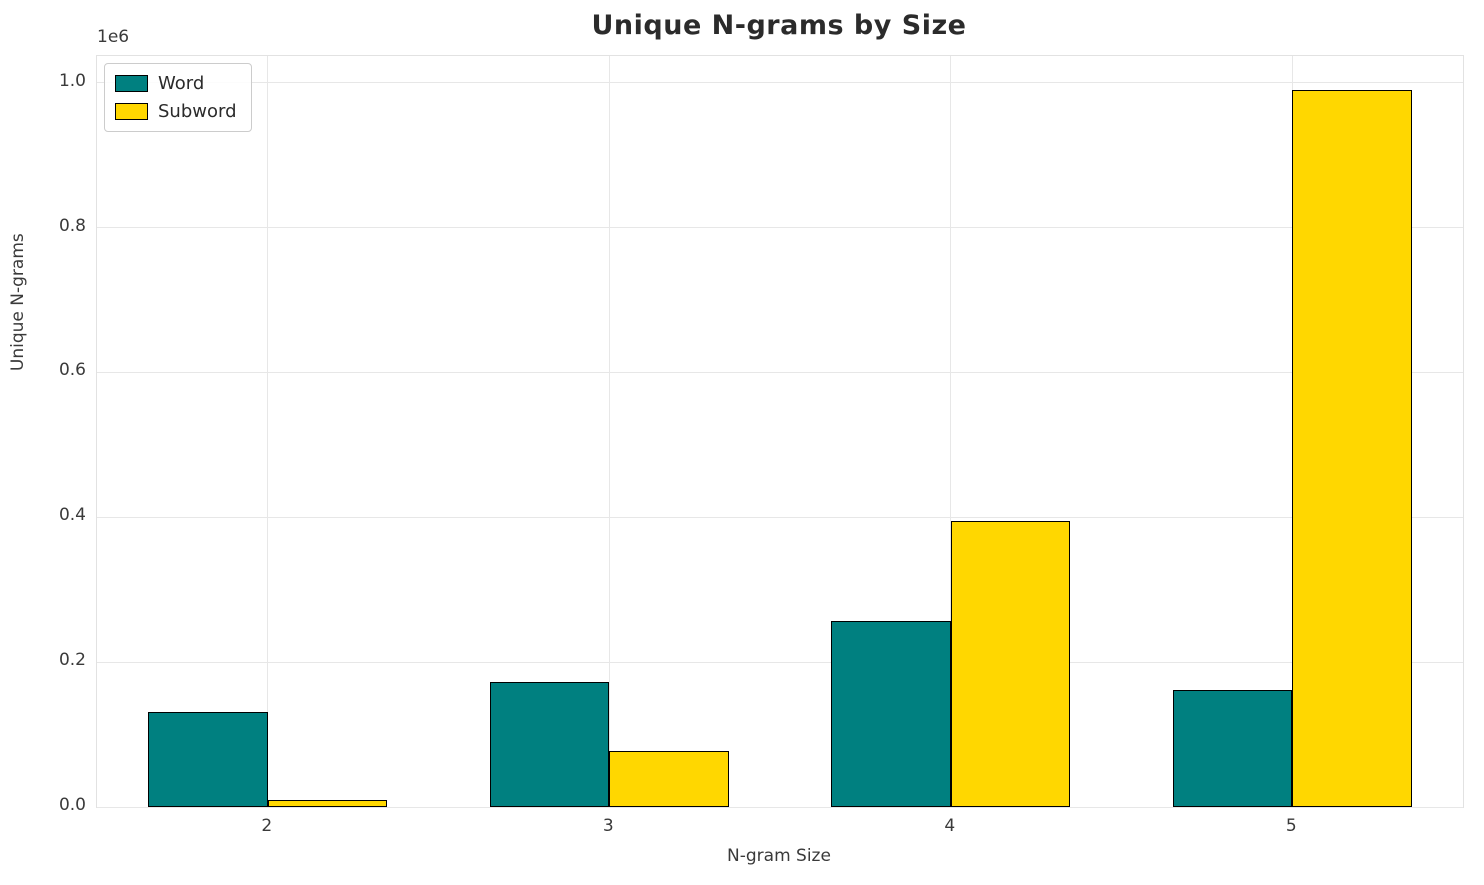 This screenshot has width=1484, height=885. What do you see at coordinates (72, 80) in the screenshot?
I see `y-tick-label-1.0: 1.0` at bounding box center [72, 80].